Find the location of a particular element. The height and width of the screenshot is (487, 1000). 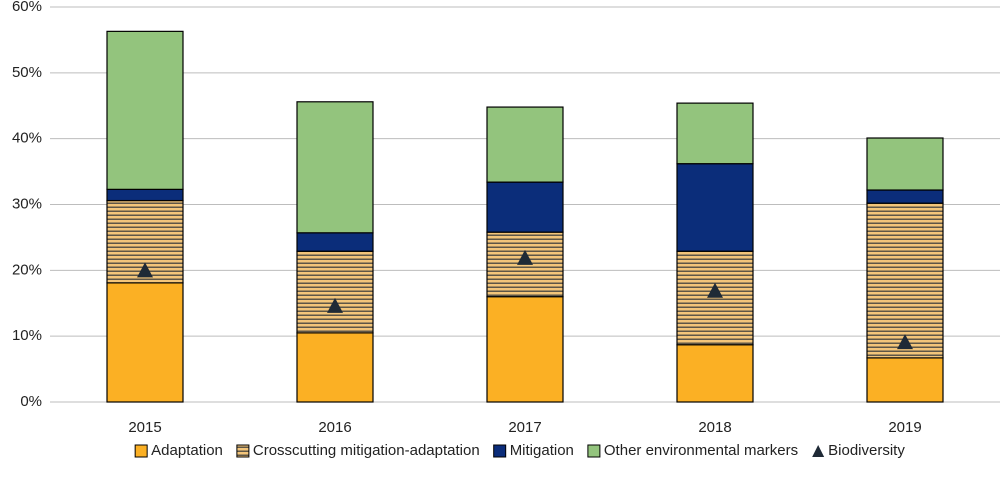

y-tick-label: 50% is located at coordinates (27, 72).